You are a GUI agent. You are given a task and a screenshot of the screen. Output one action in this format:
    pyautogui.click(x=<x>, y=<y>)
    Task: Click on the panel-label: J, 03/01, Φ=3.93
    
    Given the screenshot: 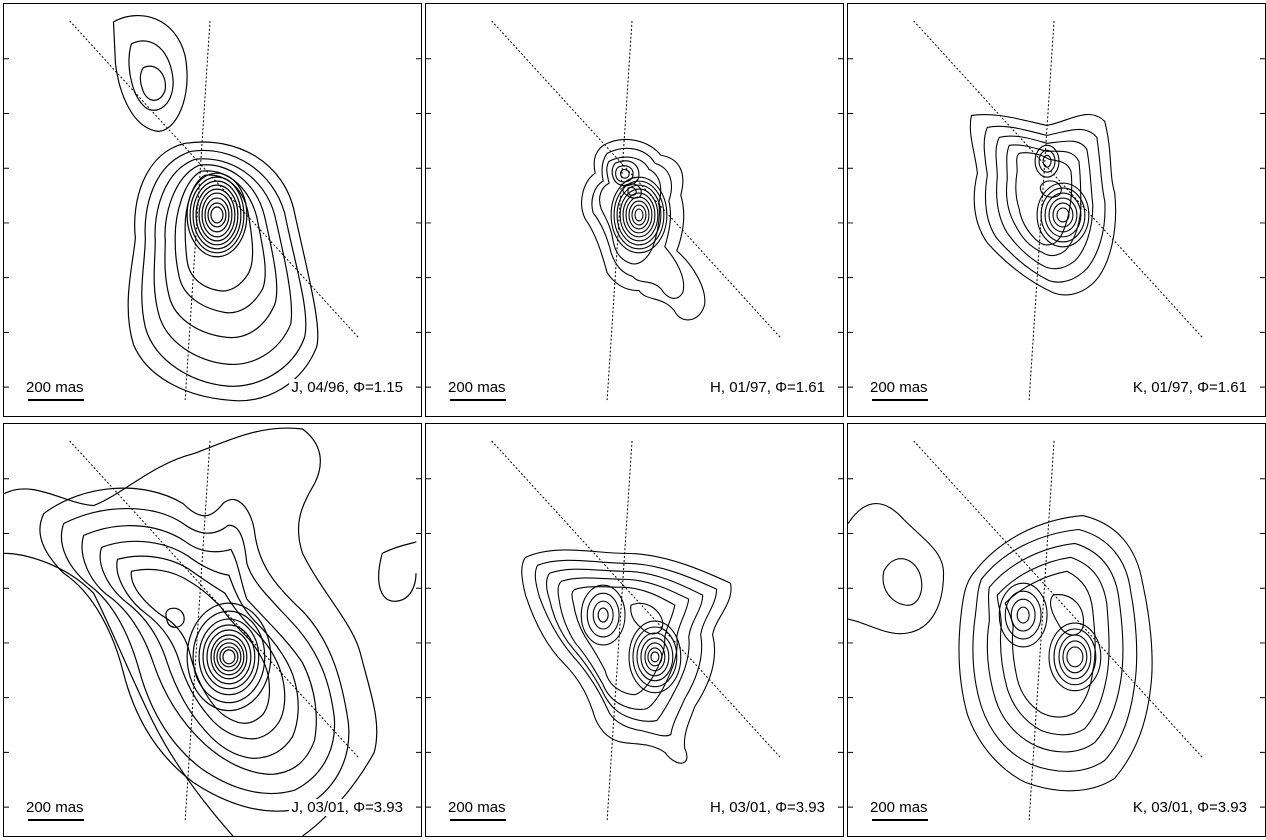 What is the action you would take?
    pyautogui.click(x=346, y=807)
    